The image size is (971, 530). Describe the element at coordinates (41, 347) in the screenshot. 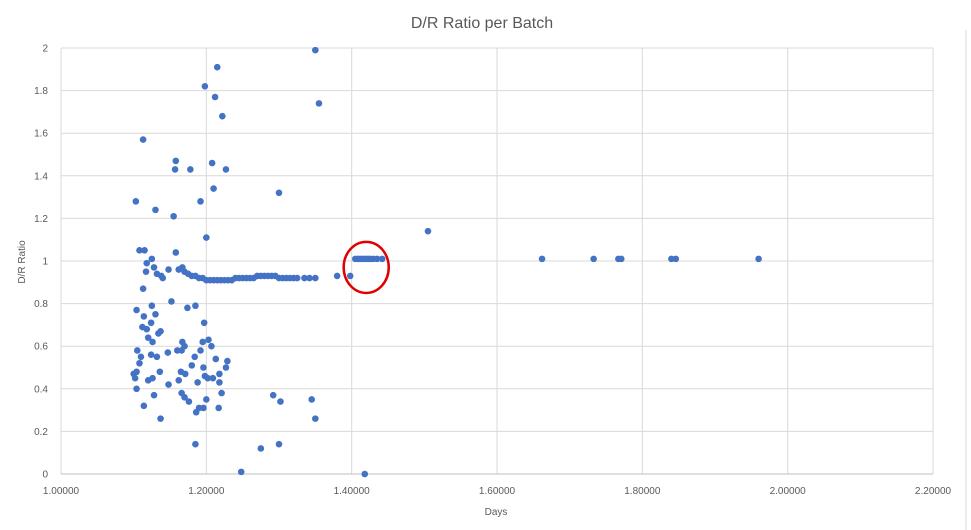

I see `y-tick-label: 0.6` at that location.